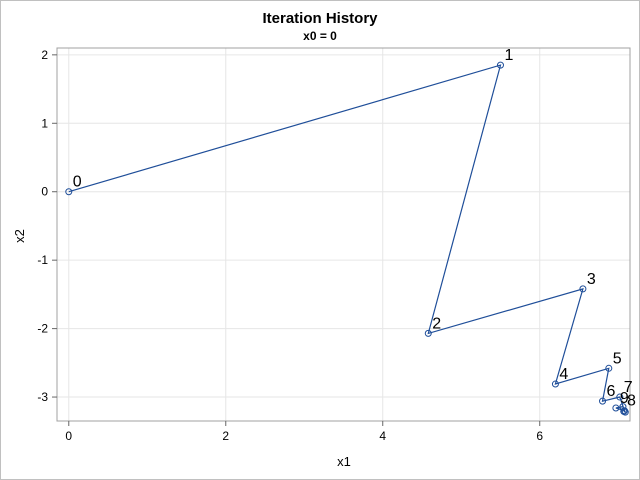 This screenshot has width=640, height=480. I want to click on chart-title: Iteration History, so click(320, 18).